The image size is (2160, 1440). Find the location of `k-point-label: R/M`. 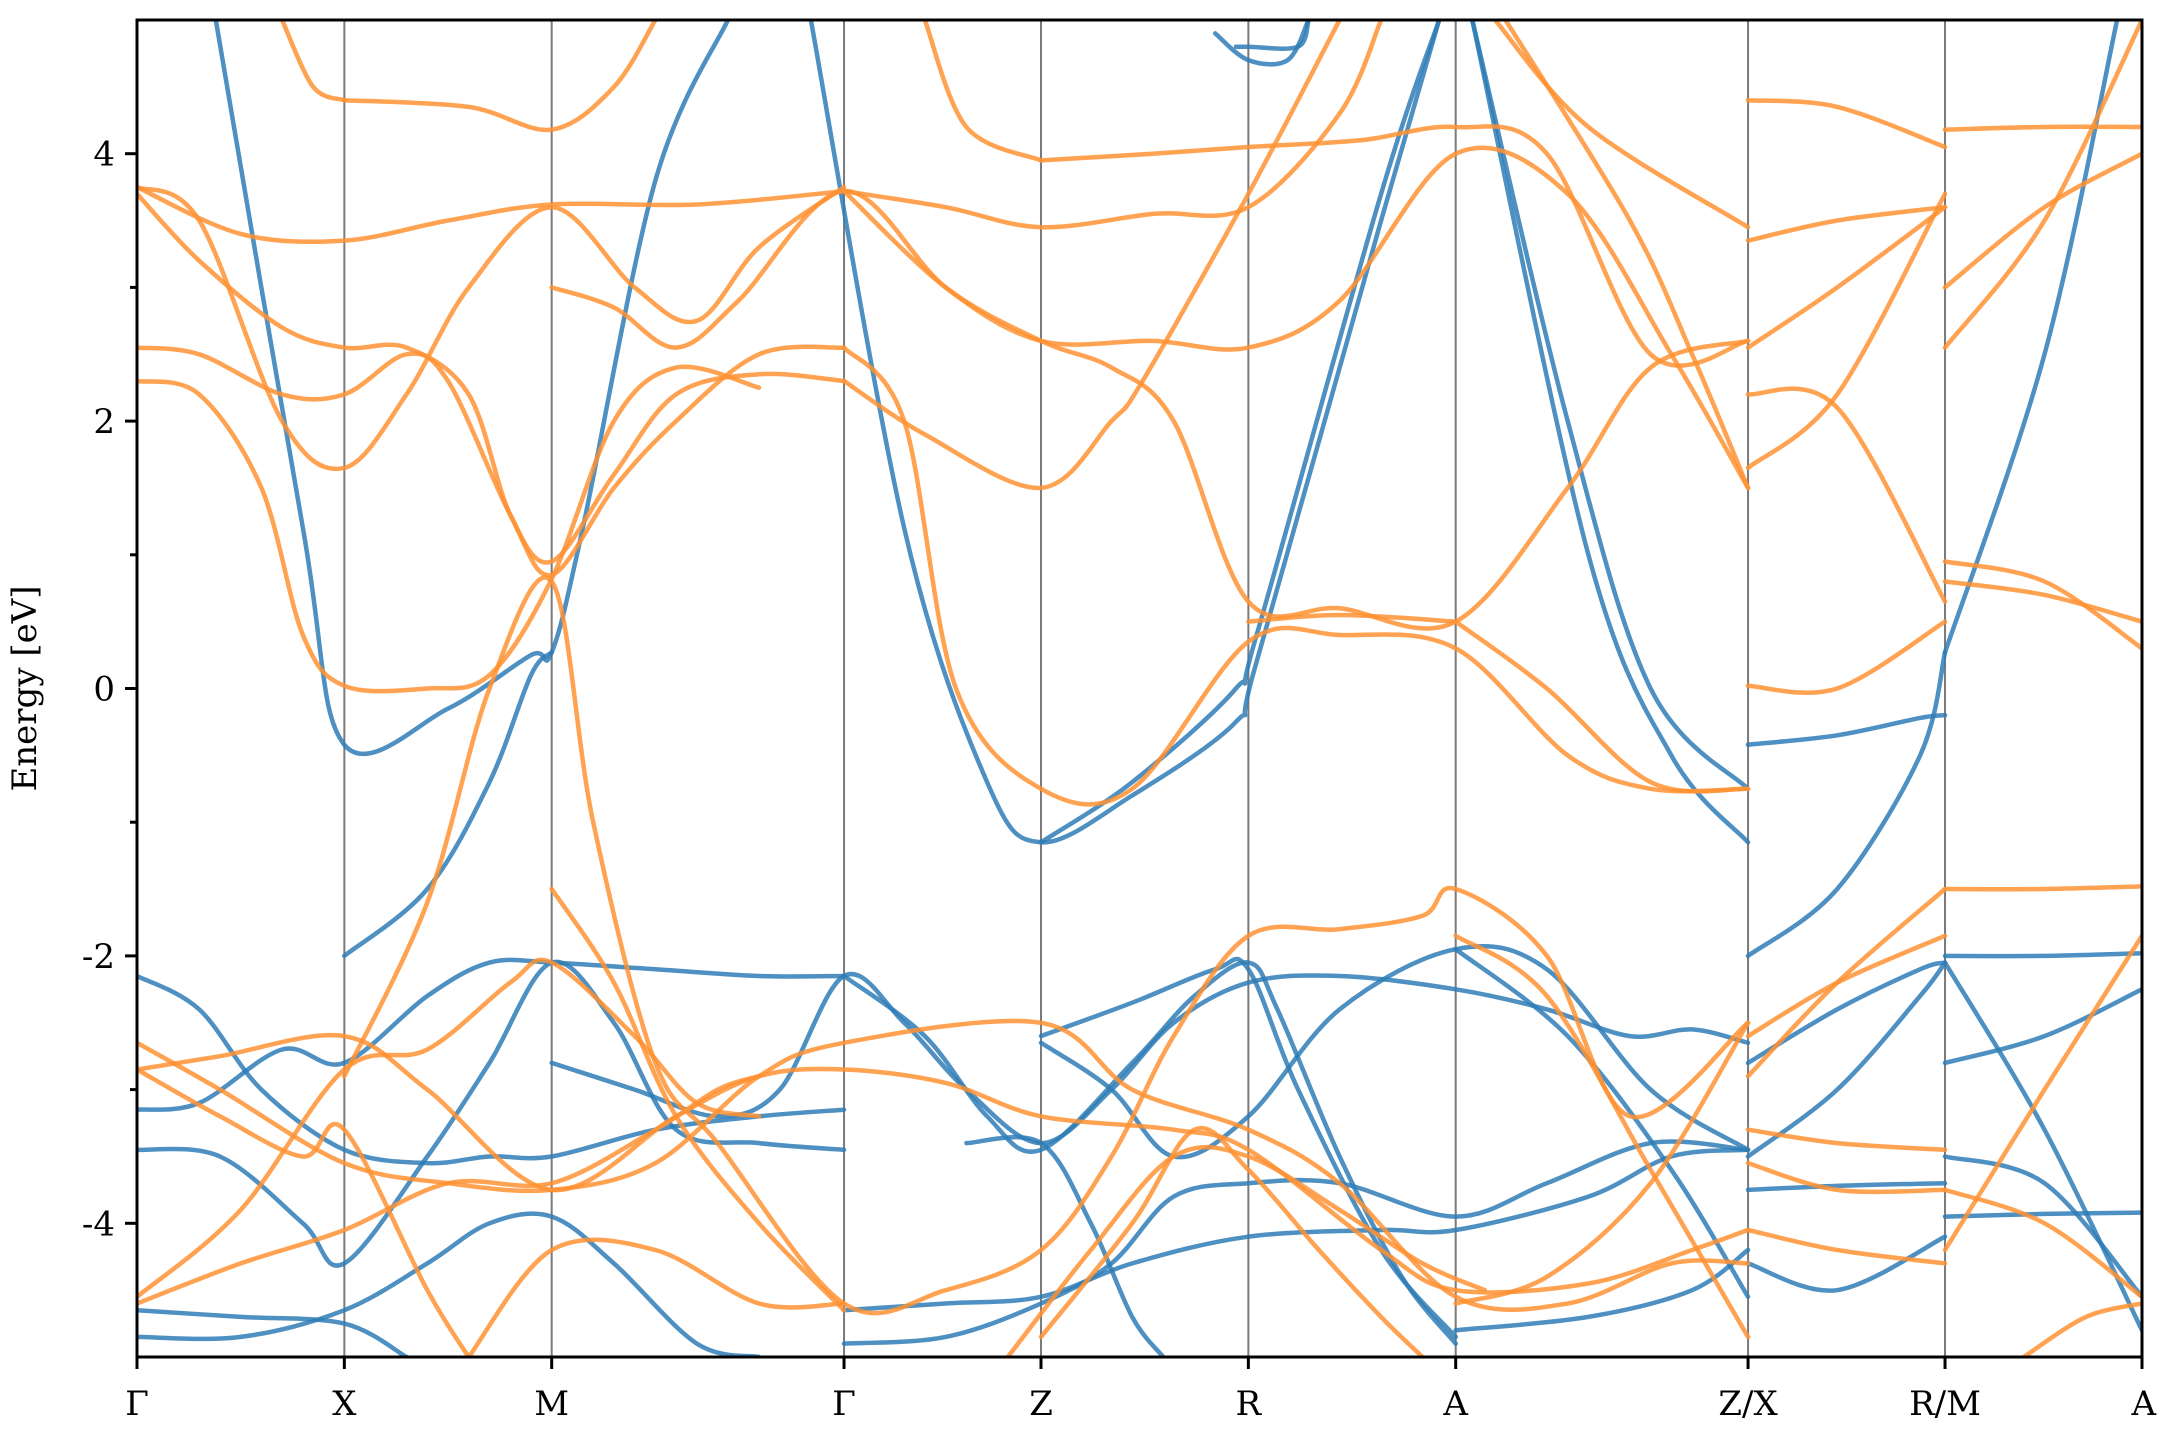

k-point-label: R/M is located at coordinates (1945, 1404).